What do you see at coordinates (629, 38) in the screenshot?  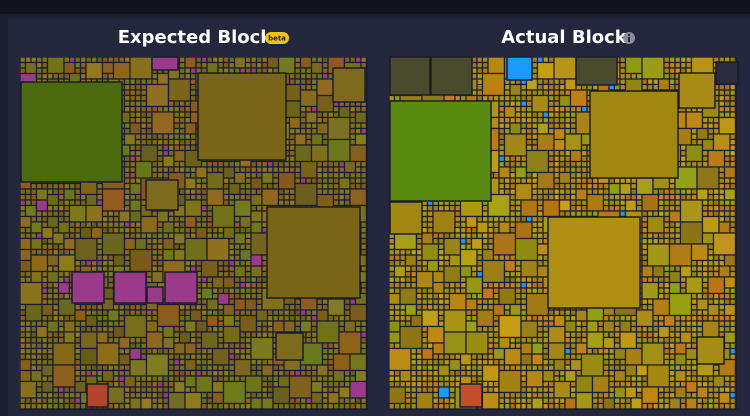 I see `info-icon` at bounding box center [629, 38].